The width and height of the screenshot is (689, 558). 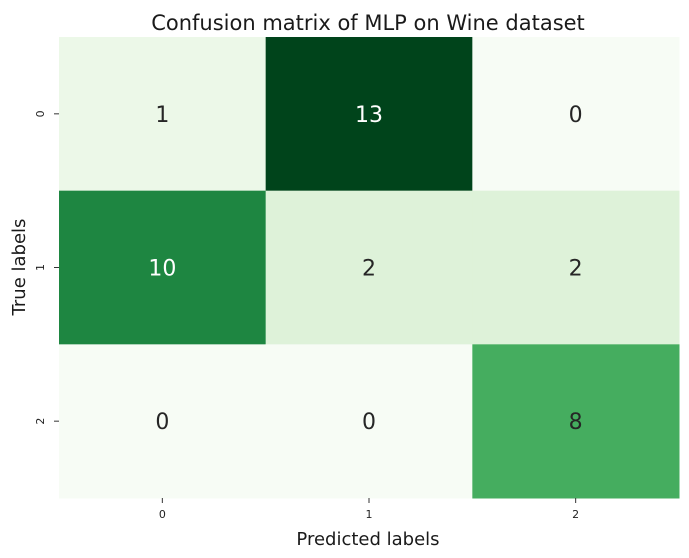 I want to click on y-tick-label-0: 0, so click(x=40, y=113).